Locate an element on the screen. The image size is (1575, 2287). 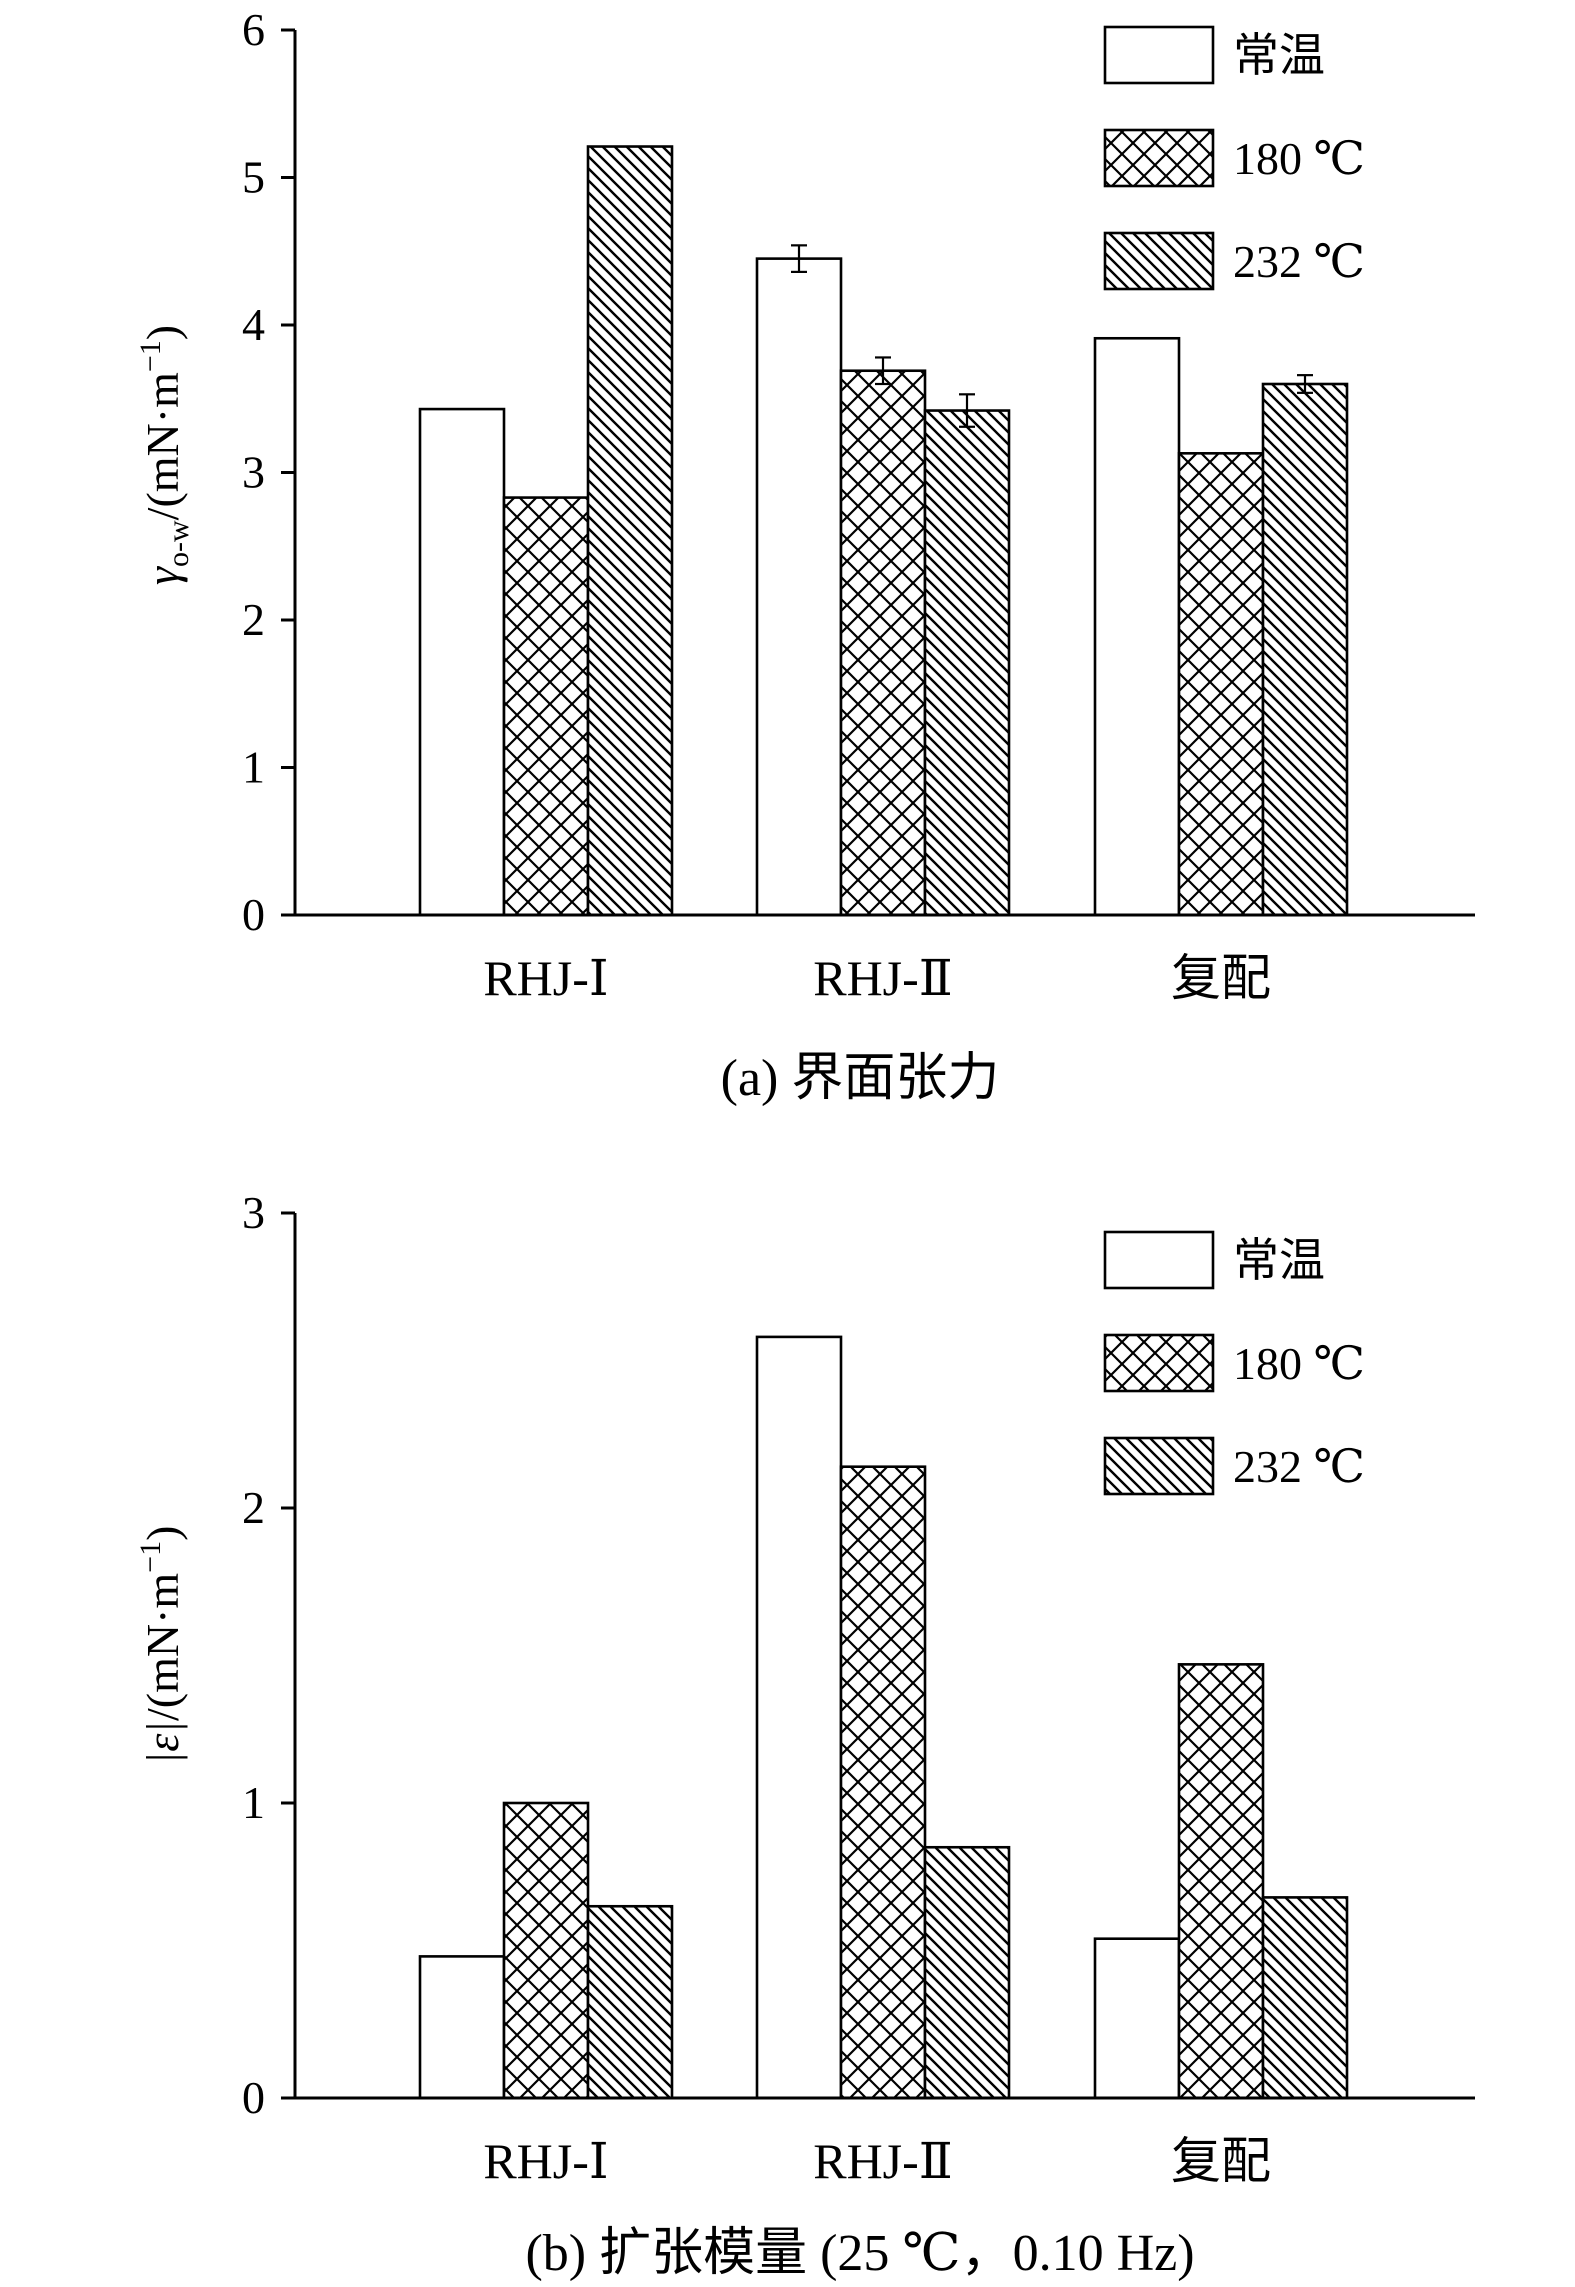
y-axis-label-symbol: |ε| is located at coordinates (162, 1742).